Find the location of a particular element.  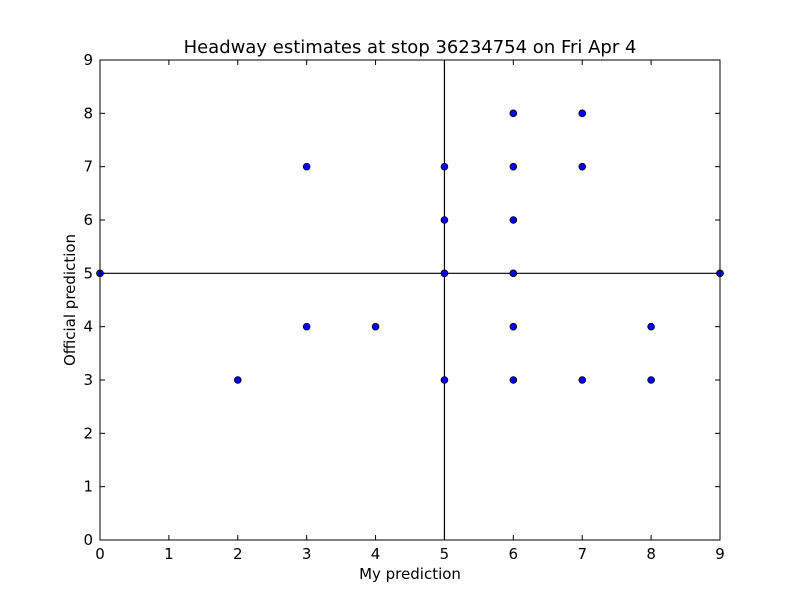

y-tick-label: 8 is located at coordinates (88, 113).